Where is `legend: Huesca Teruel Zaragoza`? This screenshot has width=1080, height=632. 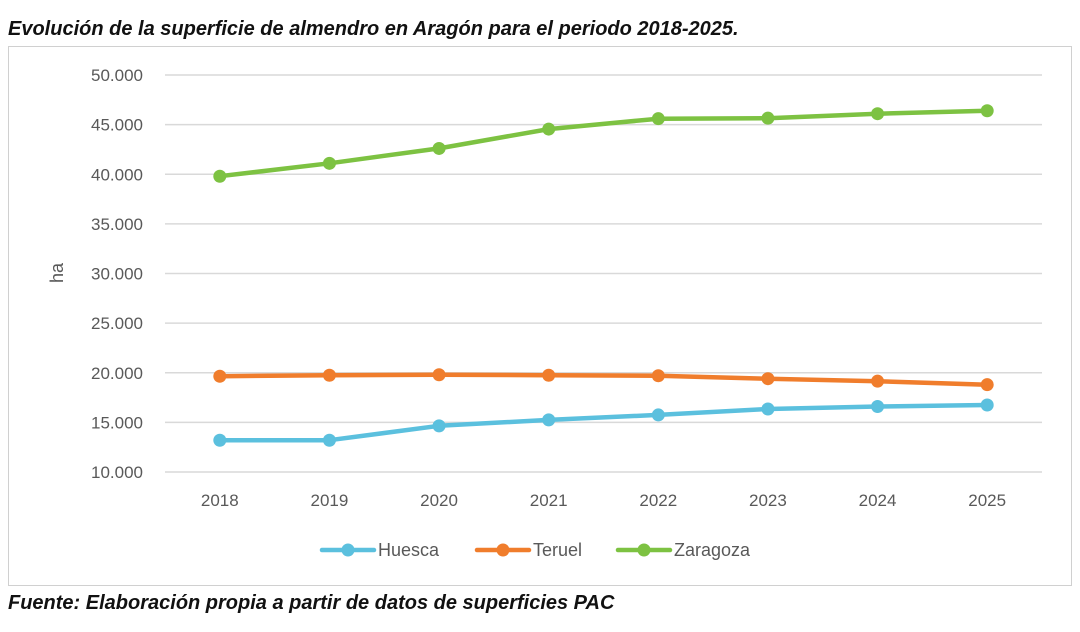
legend: Huesca Teruel Zaragoza is located at coordinates (535, 550).